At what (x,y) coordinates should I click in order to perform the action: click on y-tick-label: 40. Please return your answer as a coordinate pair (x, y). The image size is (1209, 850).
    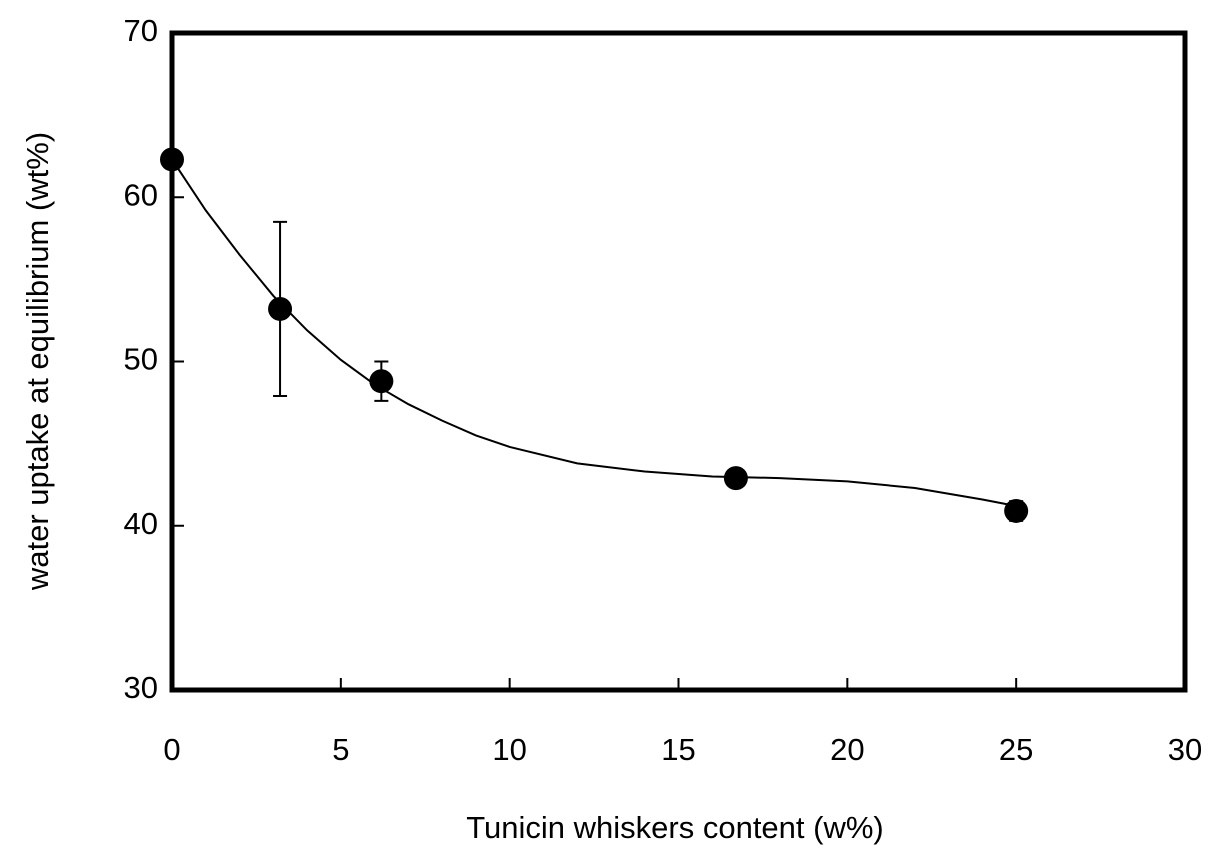
    Looking at the image, I should click on (141, 523).